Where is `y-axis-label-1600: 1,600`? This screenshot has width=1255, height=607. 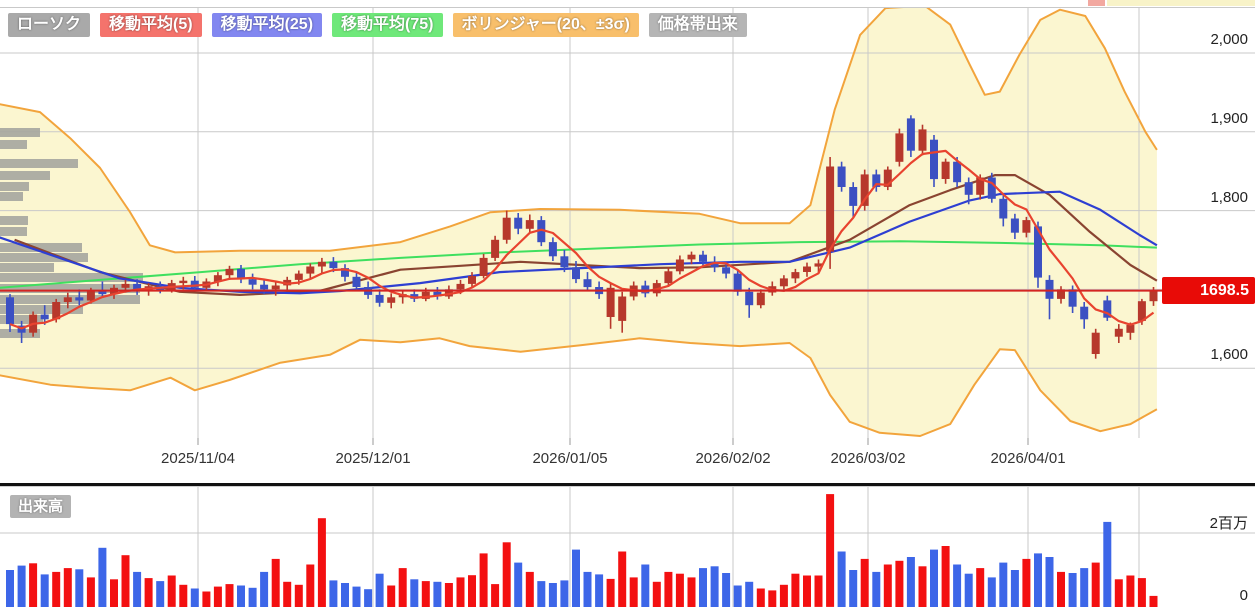
y-axis-label-1600: 1,600 is located at coordinates (1229, 355).